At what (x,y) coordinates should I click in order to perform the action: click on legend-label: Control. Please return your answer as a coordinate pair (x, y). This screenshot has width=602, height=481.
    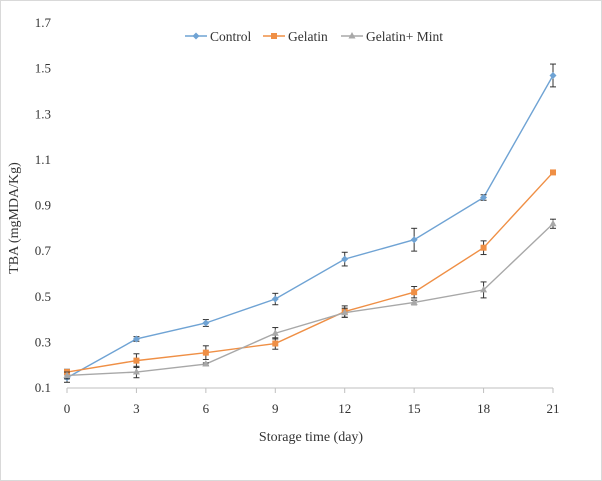
    Looking at the image, I should click on (231, 36).